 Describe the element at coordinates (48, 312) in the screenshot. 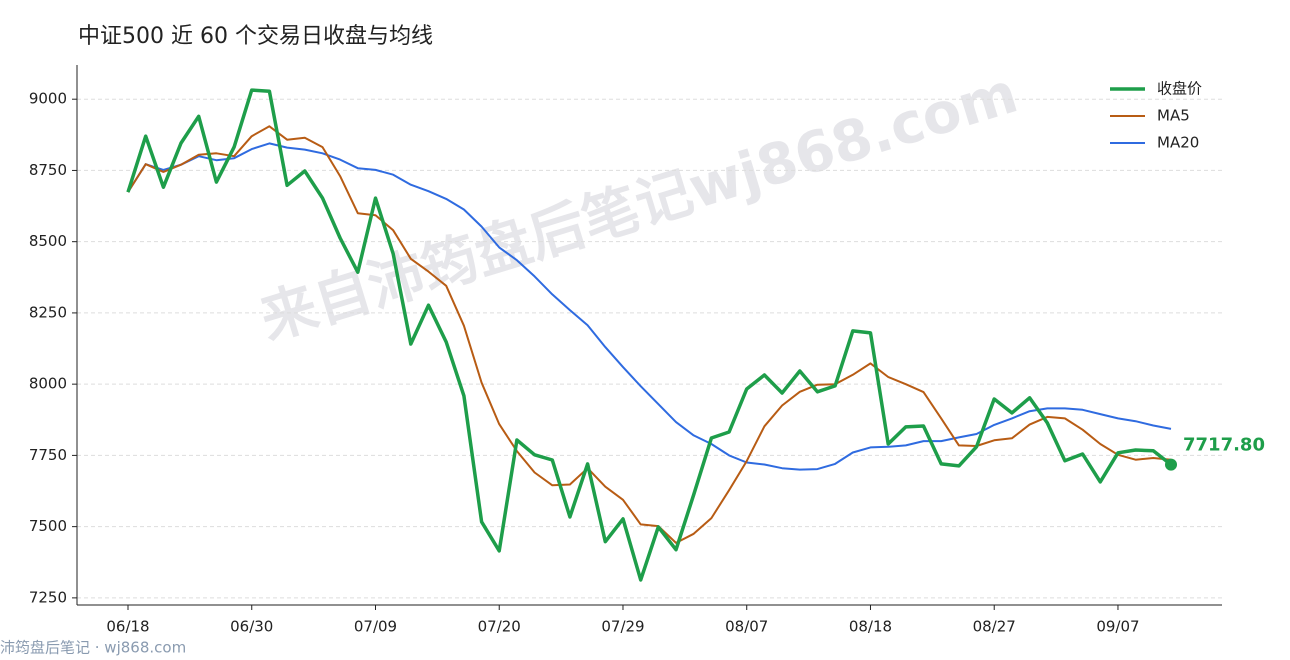

I see `y-tick-label: 8250` at that location.